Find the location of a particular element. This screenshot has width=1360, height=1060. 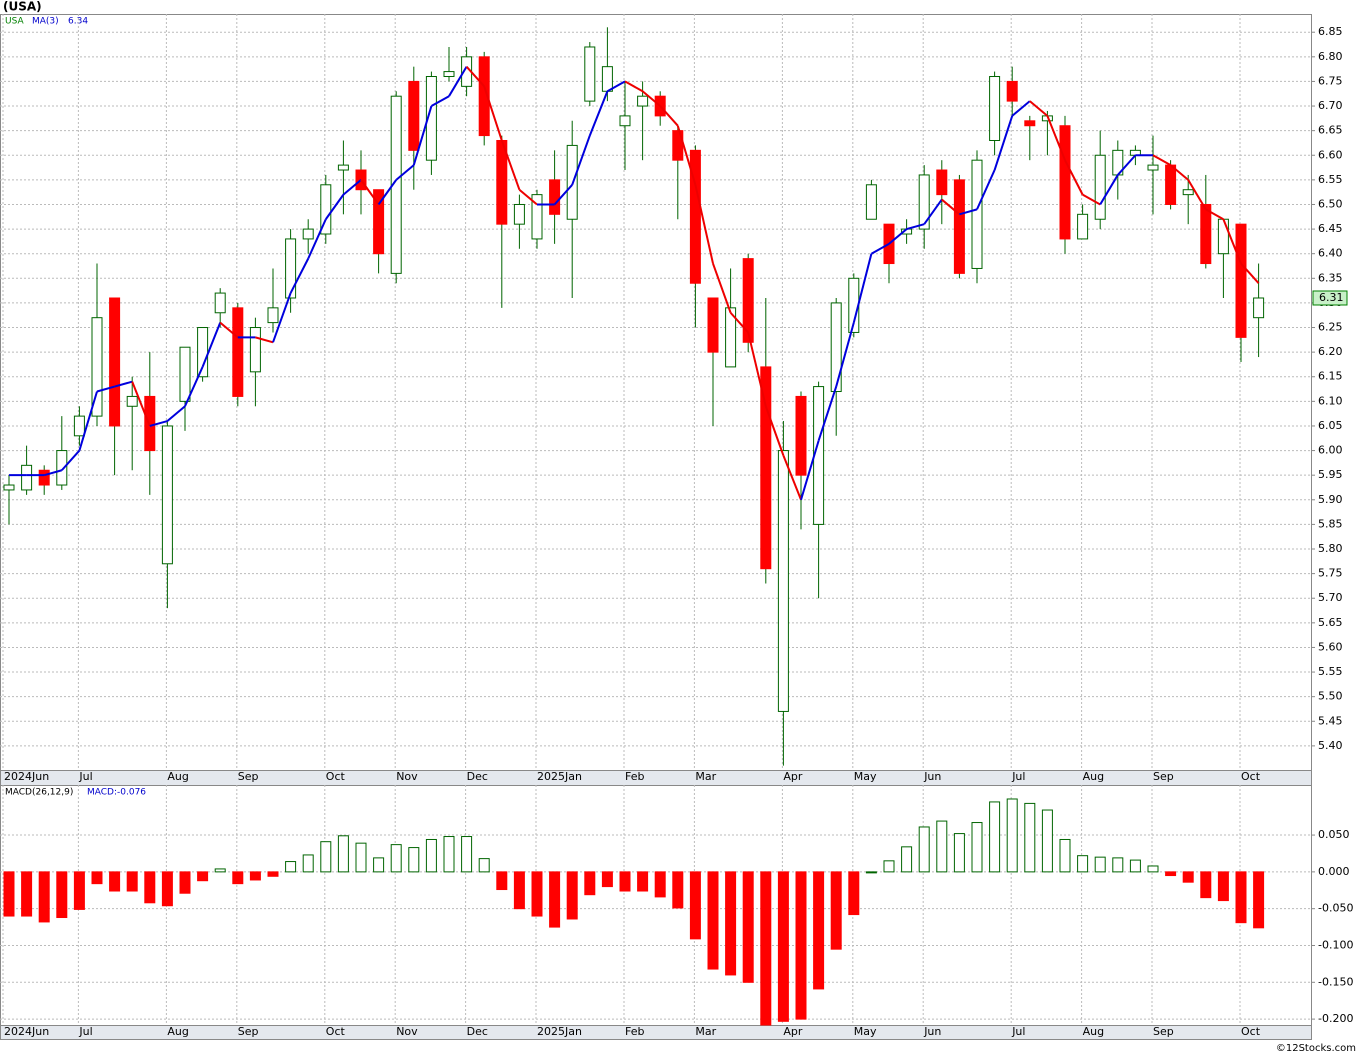

y-tick-label: -0.200 is located at coordinates (1335, 1018).